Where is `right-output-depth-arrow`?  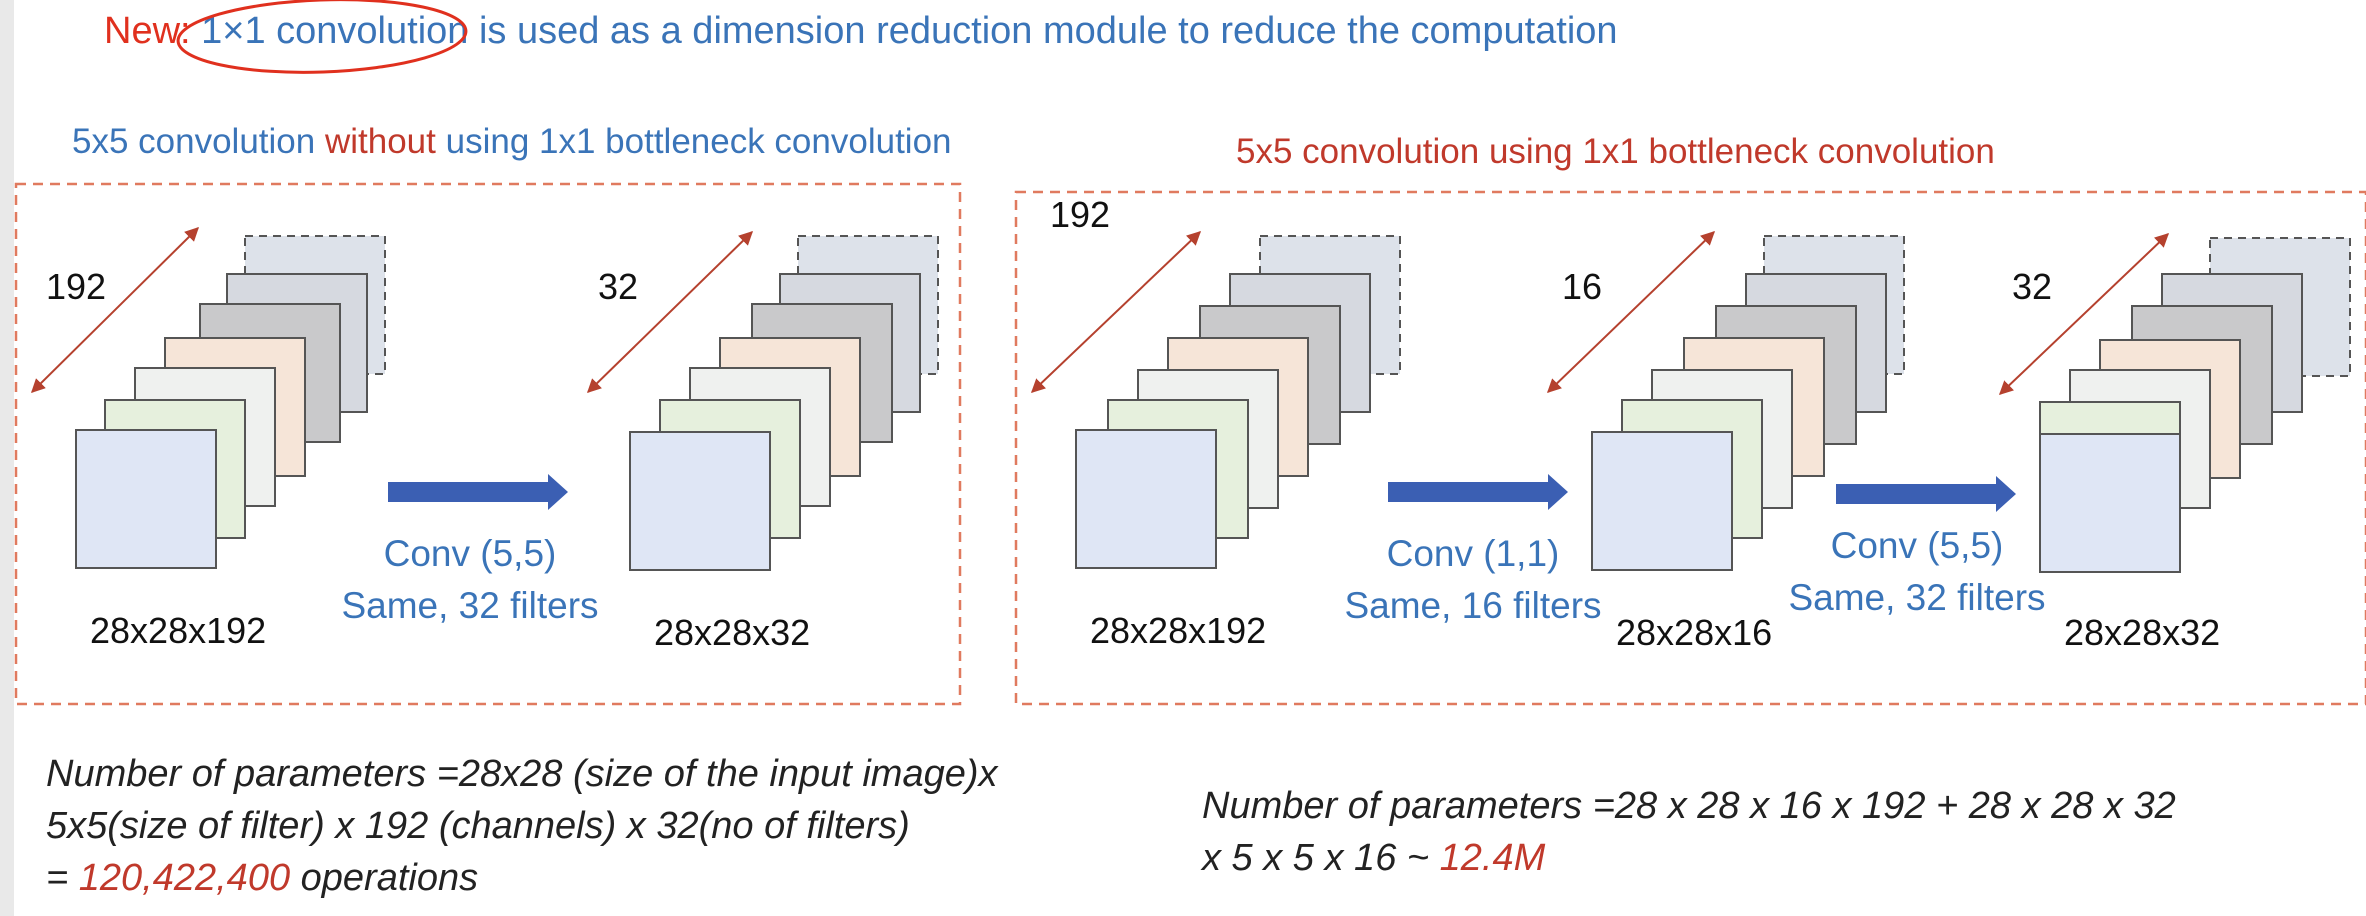 right-output-depth-arrow is located at coordinates (2084, 314).